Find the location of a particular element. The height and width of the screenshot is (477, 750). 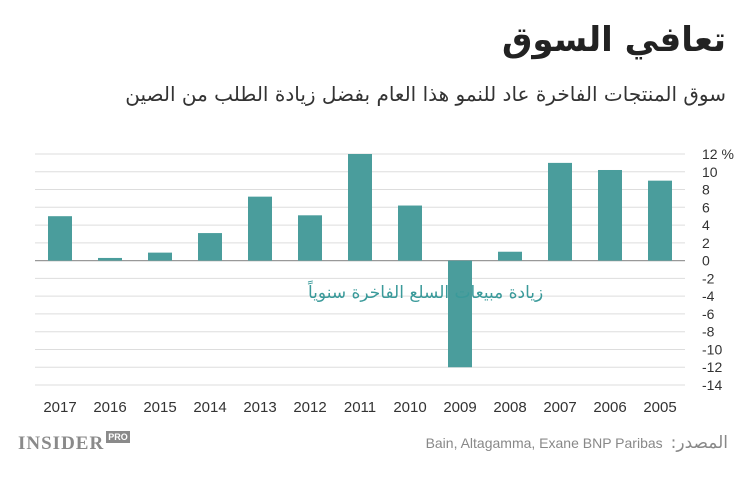

insider-pro-logo: INSIDER PRO is located at coordinates (74, 443).